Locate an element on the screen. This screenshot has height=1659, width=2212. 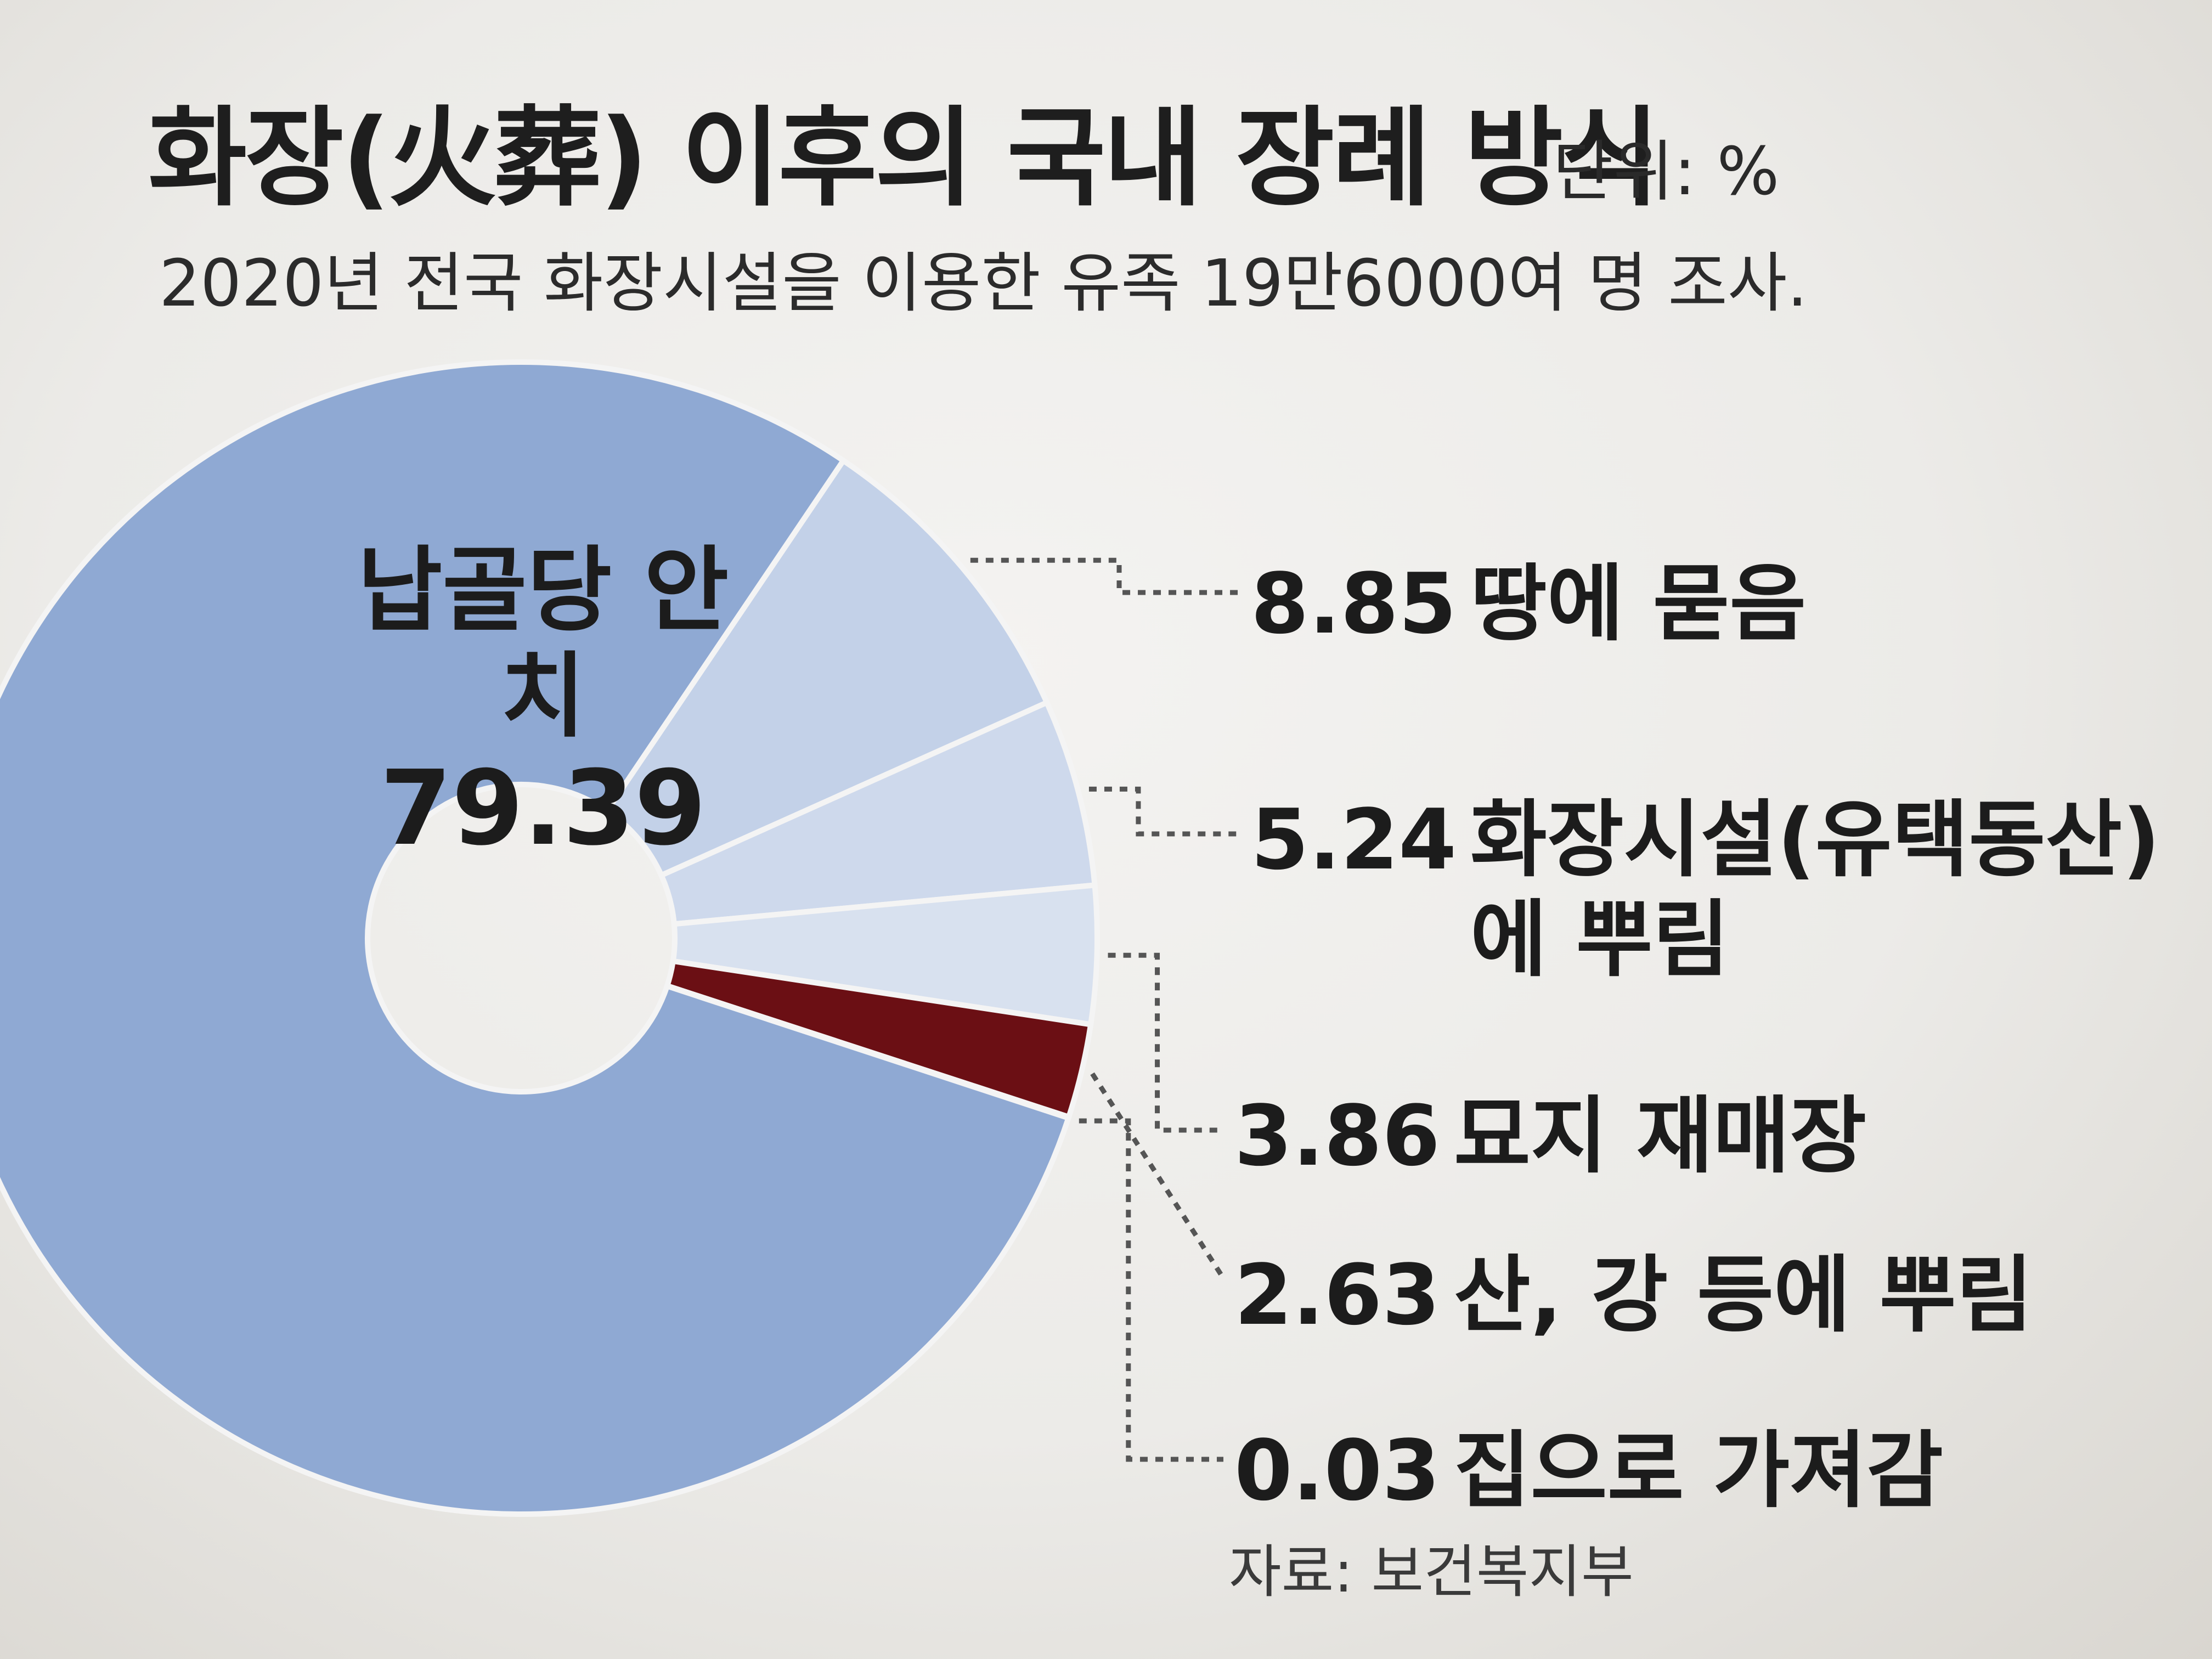
slice-name-0: 납골당 안치 is located at coordinates (543, 644).